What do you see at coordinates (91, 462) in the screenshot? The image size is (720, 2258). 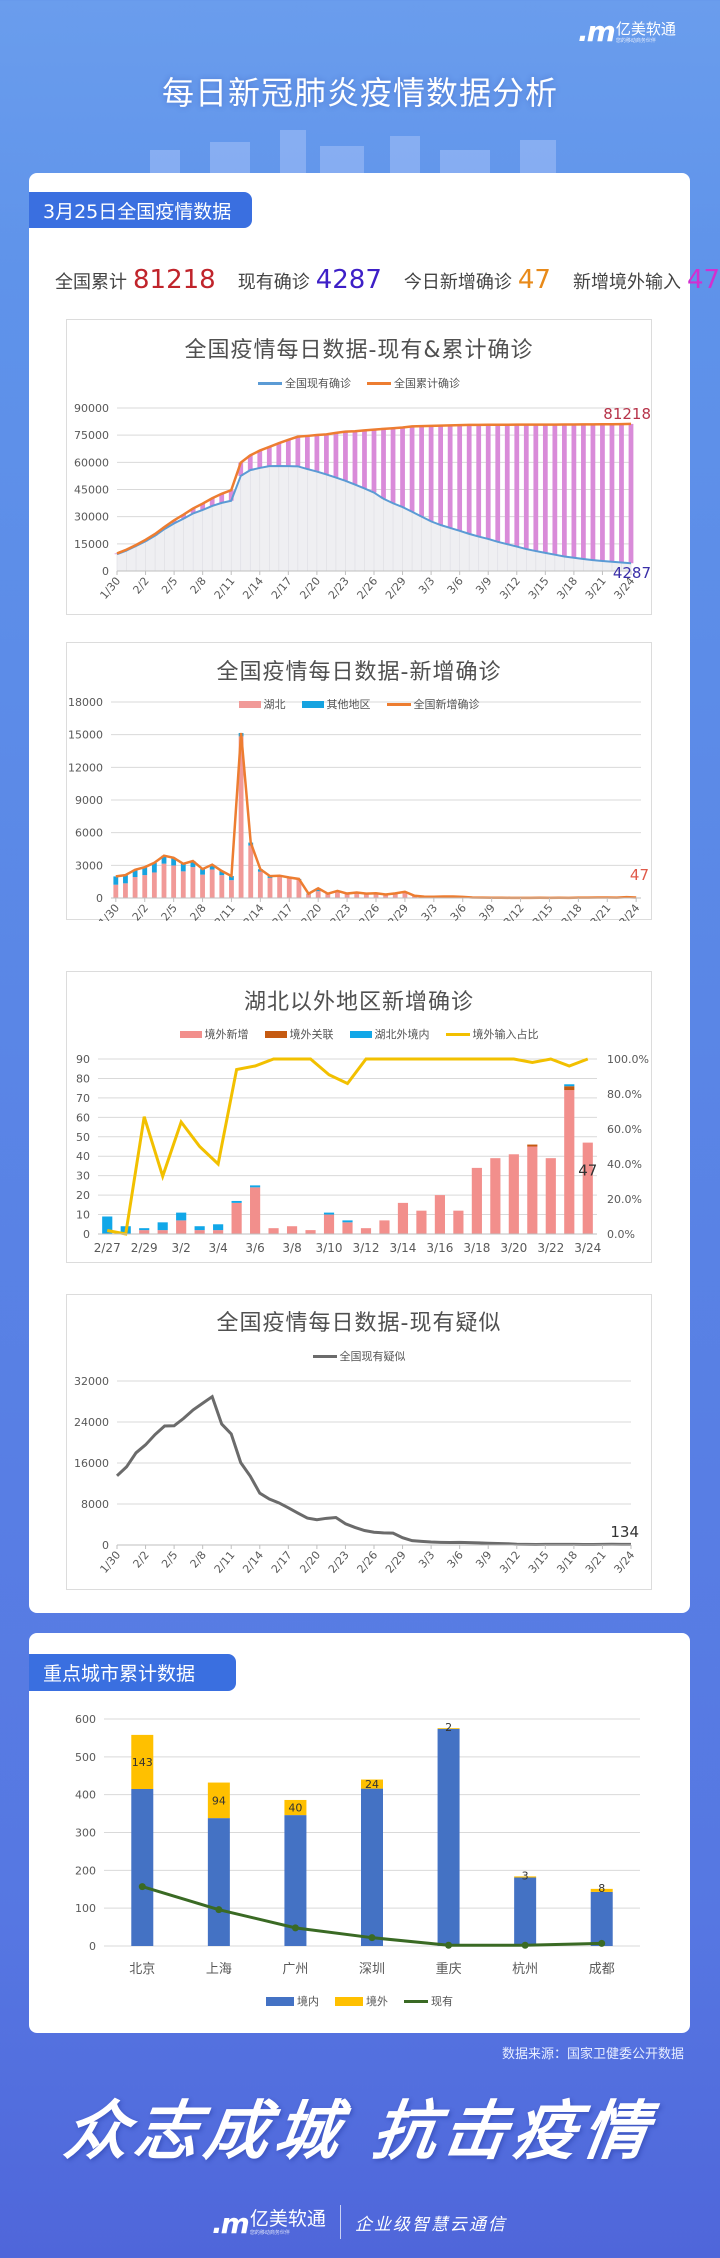 I see `y-tick-label: 60000` at bounding box center [91, 462].